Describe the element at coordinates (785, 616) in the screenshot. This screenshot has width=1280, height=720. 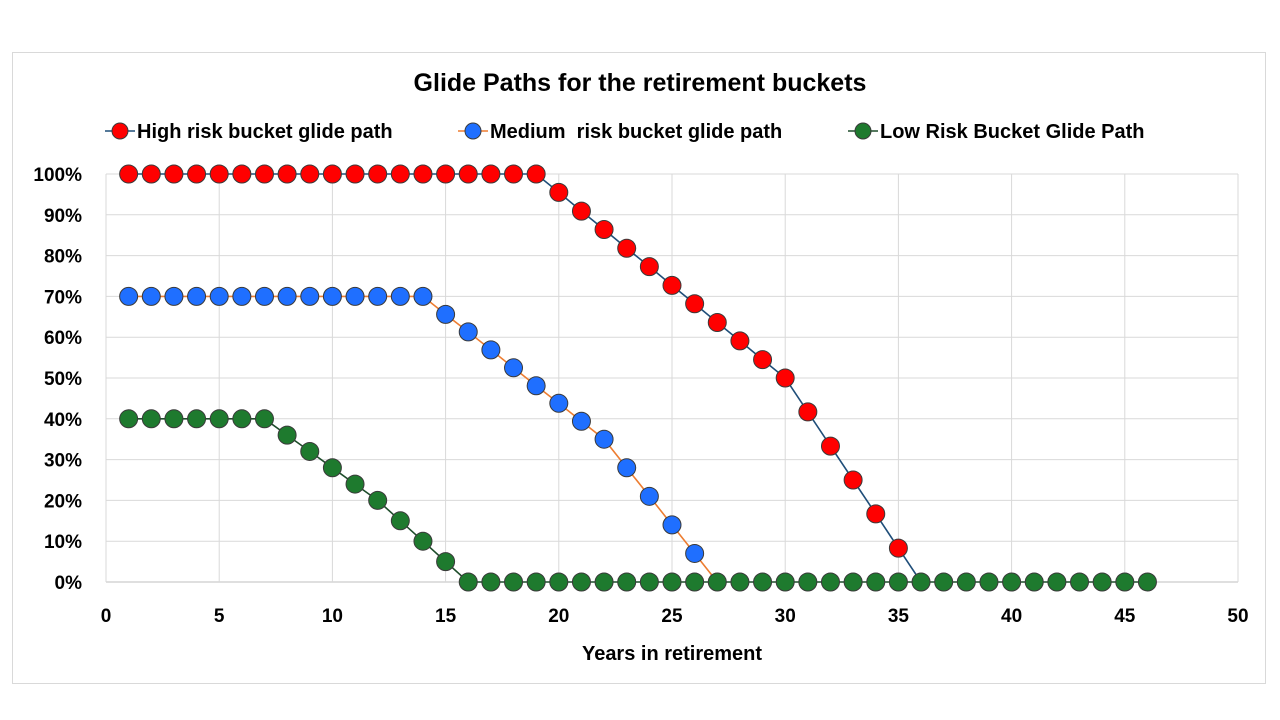
I see `x-tick-label: 30` at that location.